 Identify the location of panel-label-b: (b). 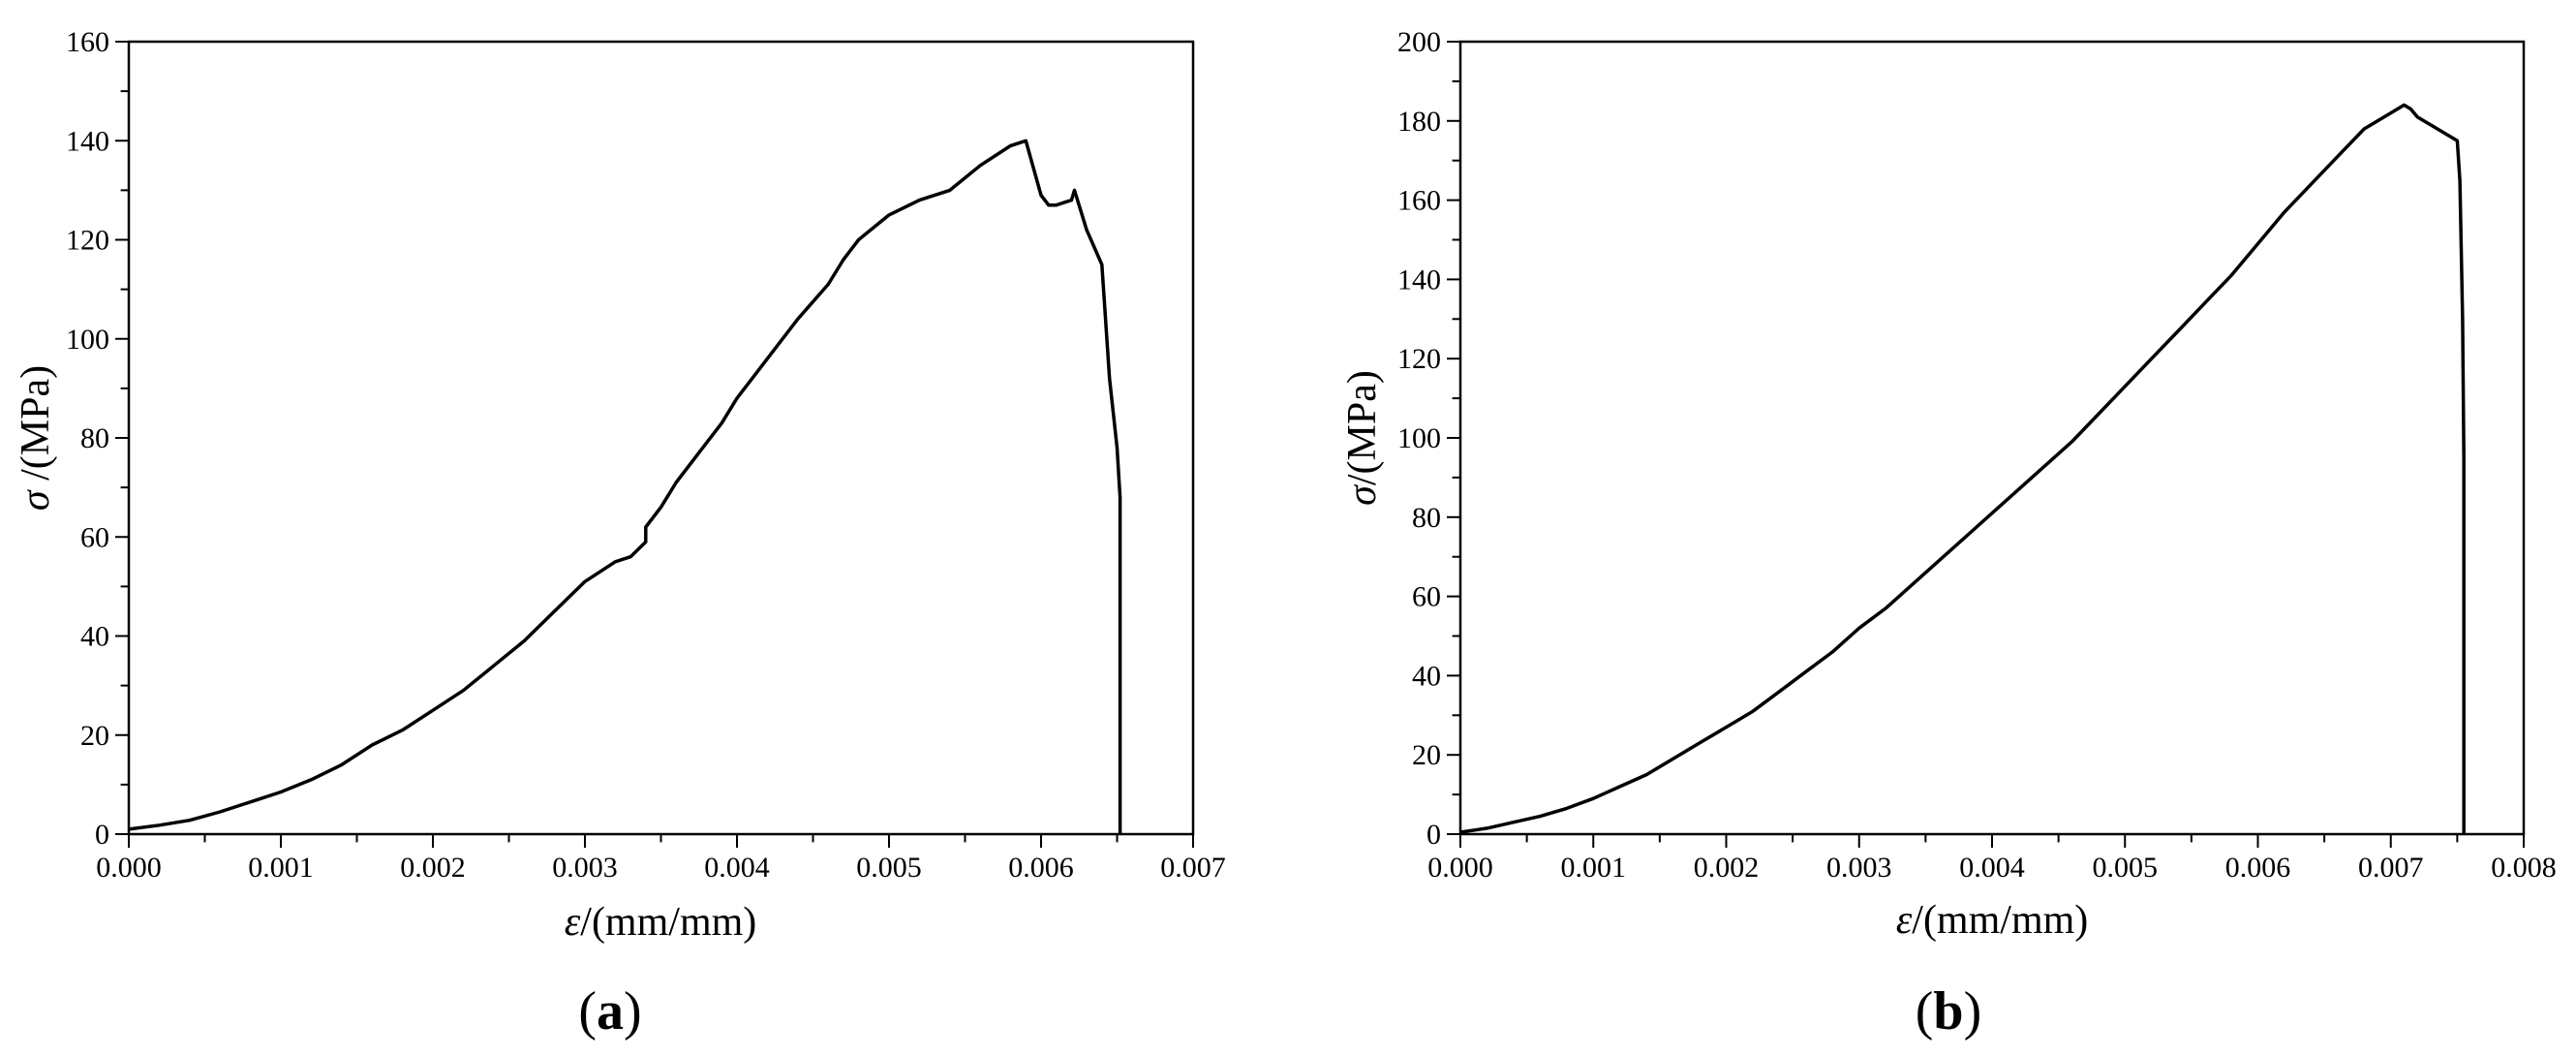
(1948, 1011).